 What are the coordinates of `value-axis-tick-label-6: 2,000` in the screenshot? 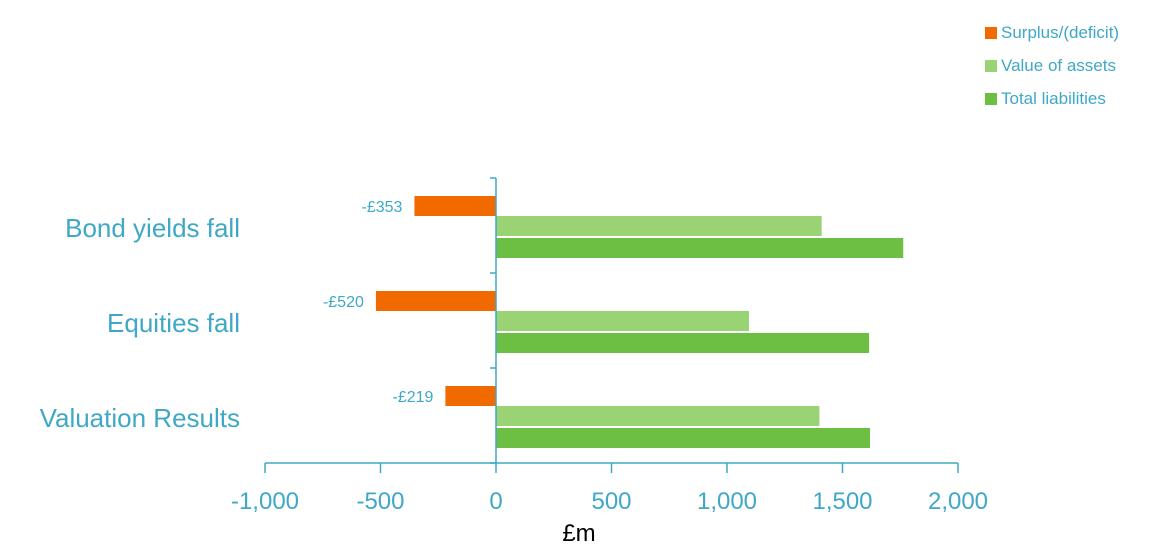 It's located at (958, 501).